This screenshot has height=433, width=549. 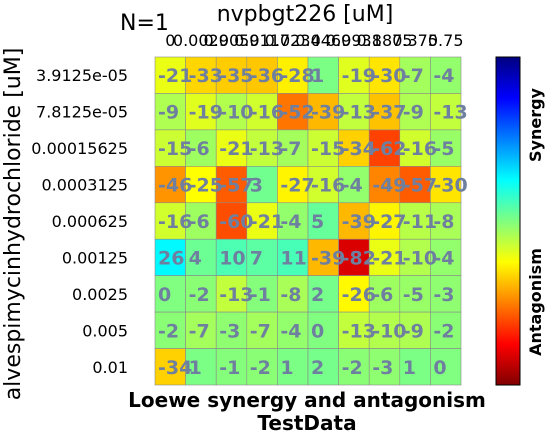 I want to click on cell-value-label: -28, so click(x=297, y=76).